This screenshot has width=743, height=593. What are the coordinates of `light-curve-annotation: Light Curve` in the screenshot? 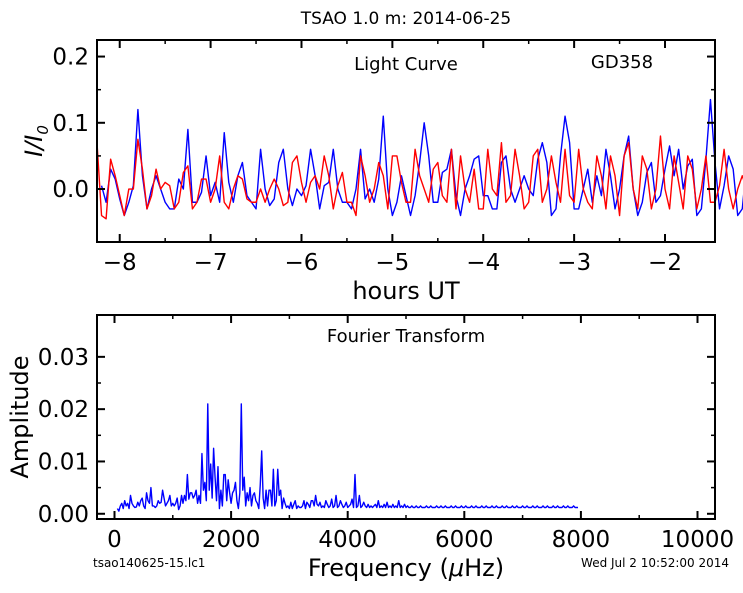 It's located at (406, 64).